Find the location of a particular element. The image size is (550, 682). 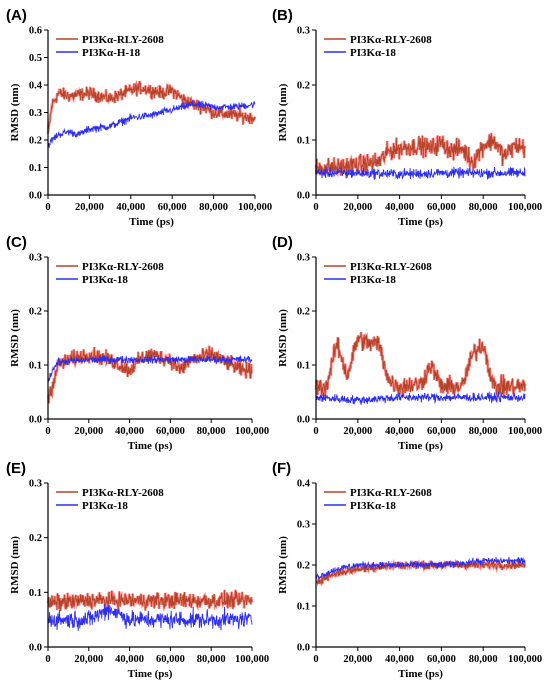

panel-label: (C) is located at coordinates (16, 242).